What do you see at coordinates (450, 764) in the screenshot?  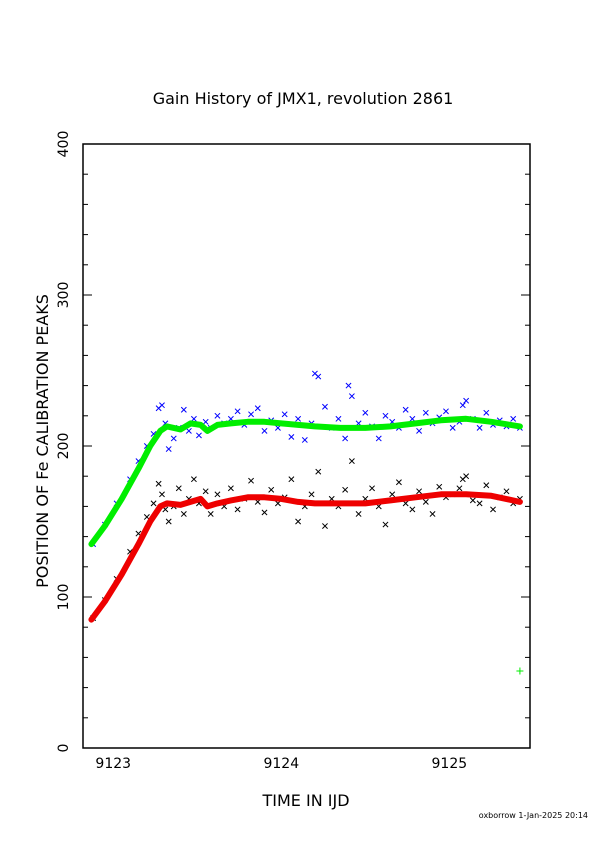 I see `x-tick-label: 9125` at bounding box center [450, 764].